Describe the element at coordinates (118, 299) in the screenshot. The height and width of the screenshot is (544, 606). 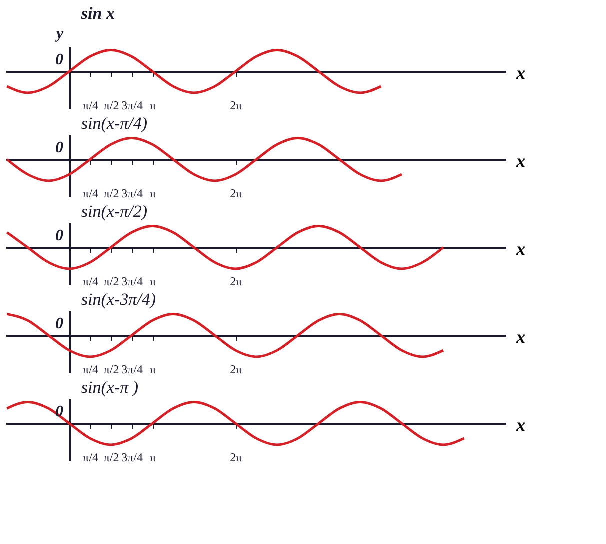
I see `chart-title: sin(x-3π/4)` at that location.